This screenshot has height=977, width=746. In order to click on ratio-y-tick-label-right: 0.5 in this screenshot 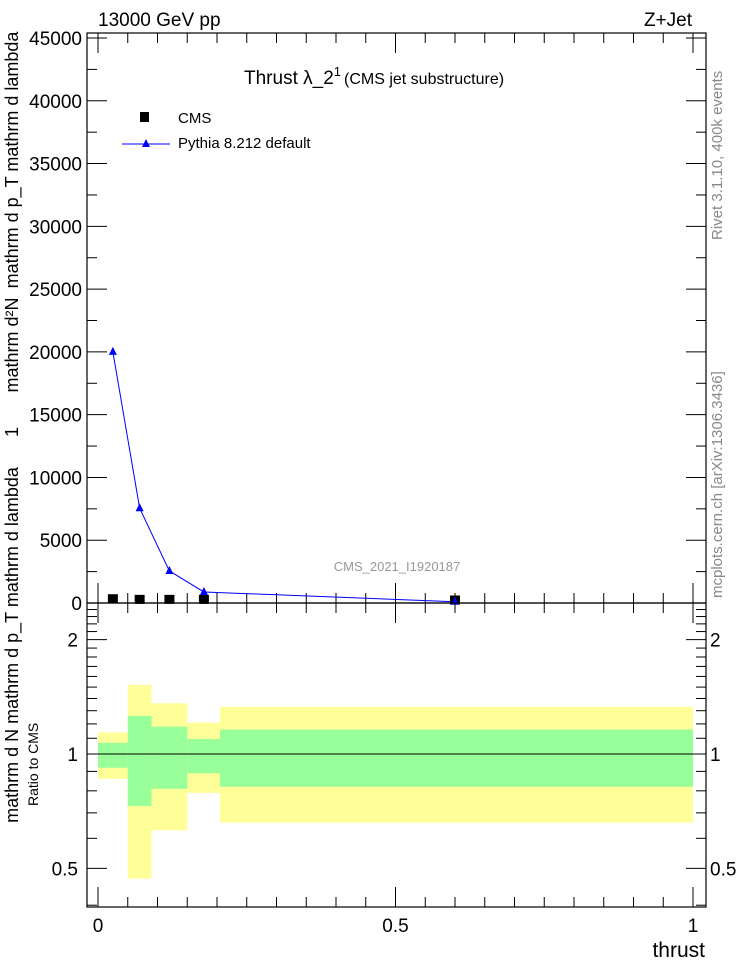, I will do `click(723, 869)`.